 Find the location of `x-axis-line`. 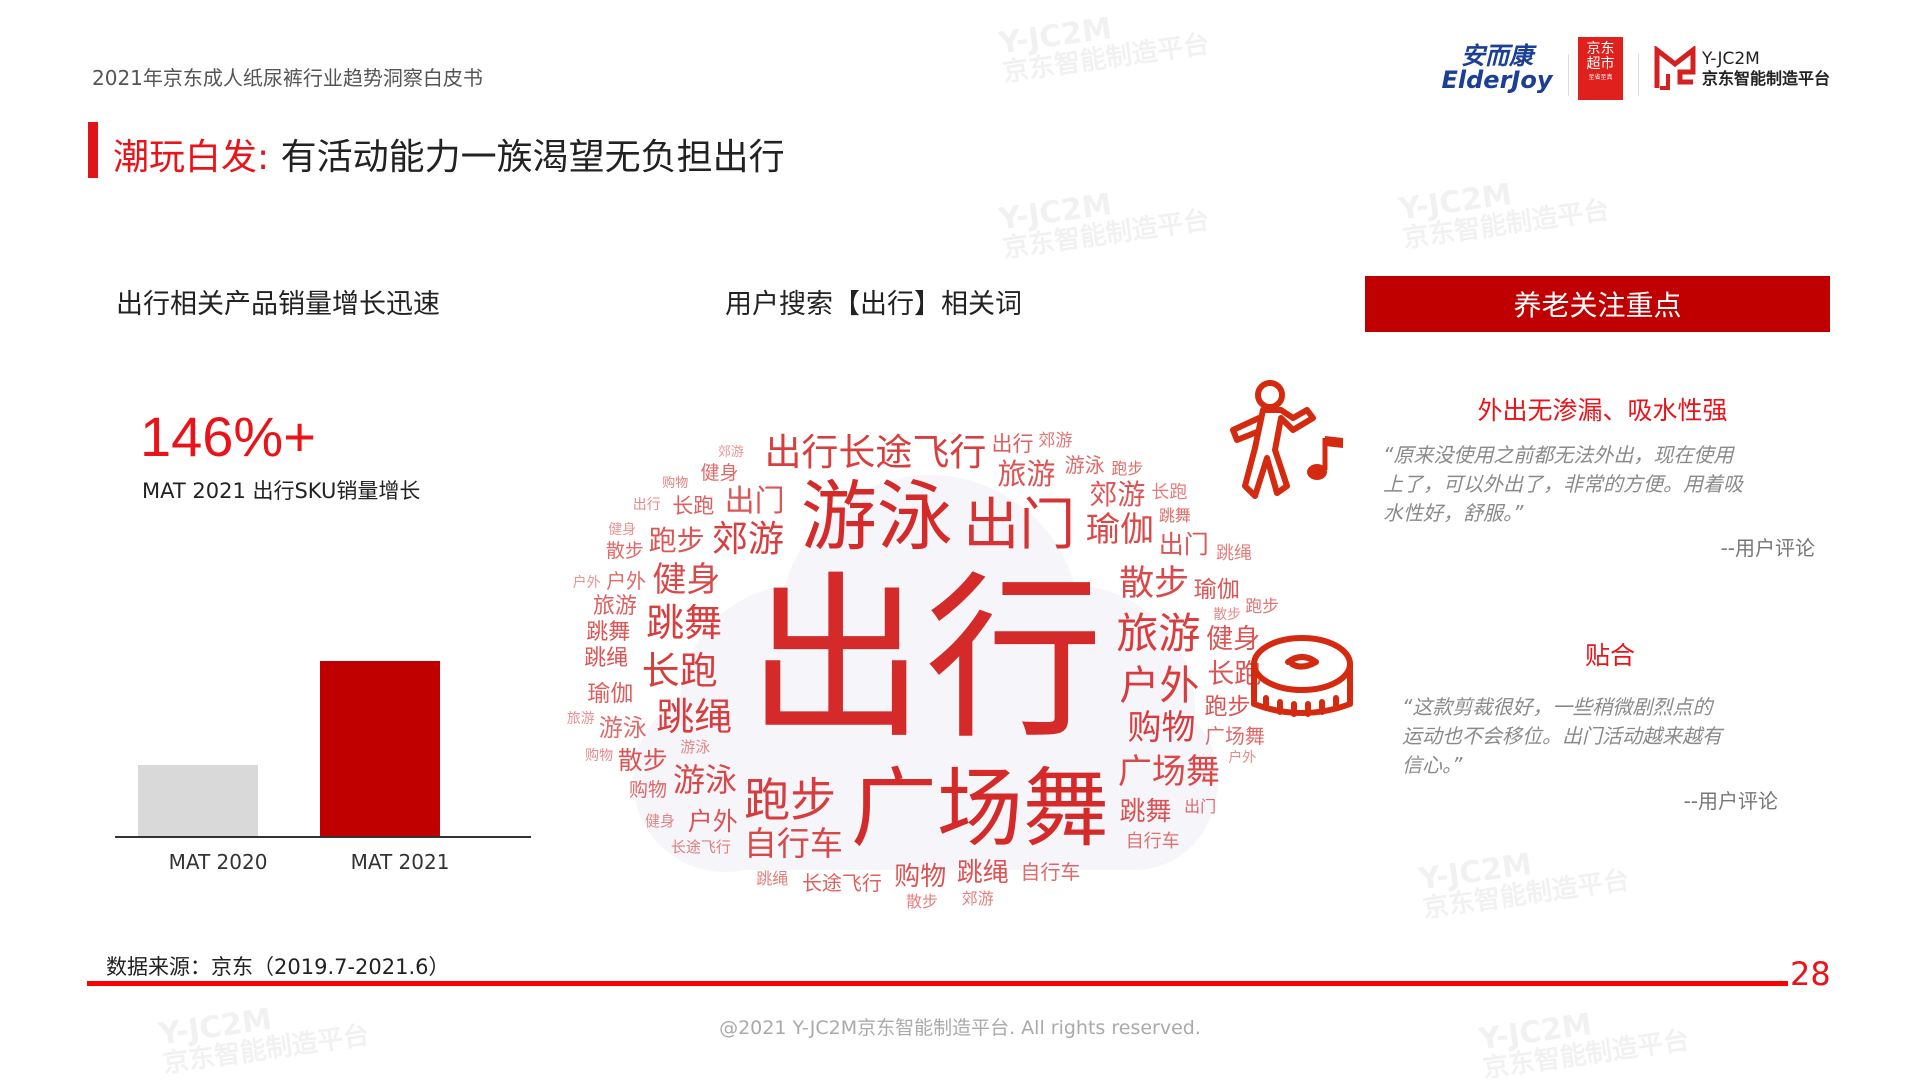

x-axis-line is located at coordinates (323, 837).